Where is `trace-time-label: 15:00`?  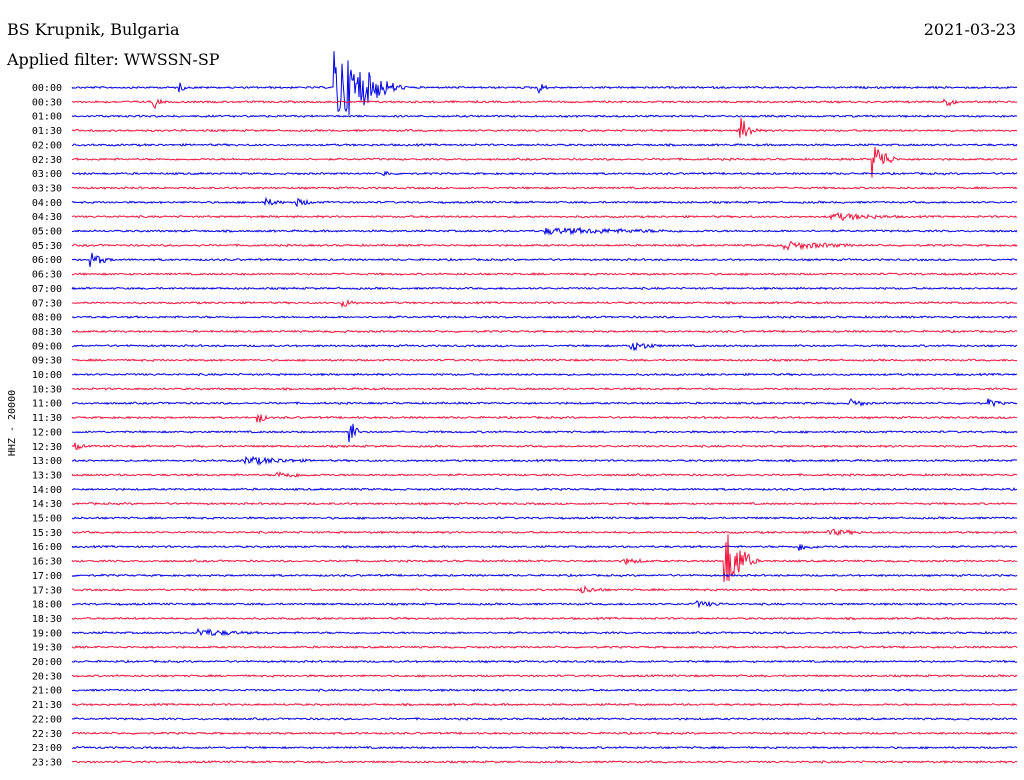 trace-time-label: 15:00 is located at coordinates (47, 519).